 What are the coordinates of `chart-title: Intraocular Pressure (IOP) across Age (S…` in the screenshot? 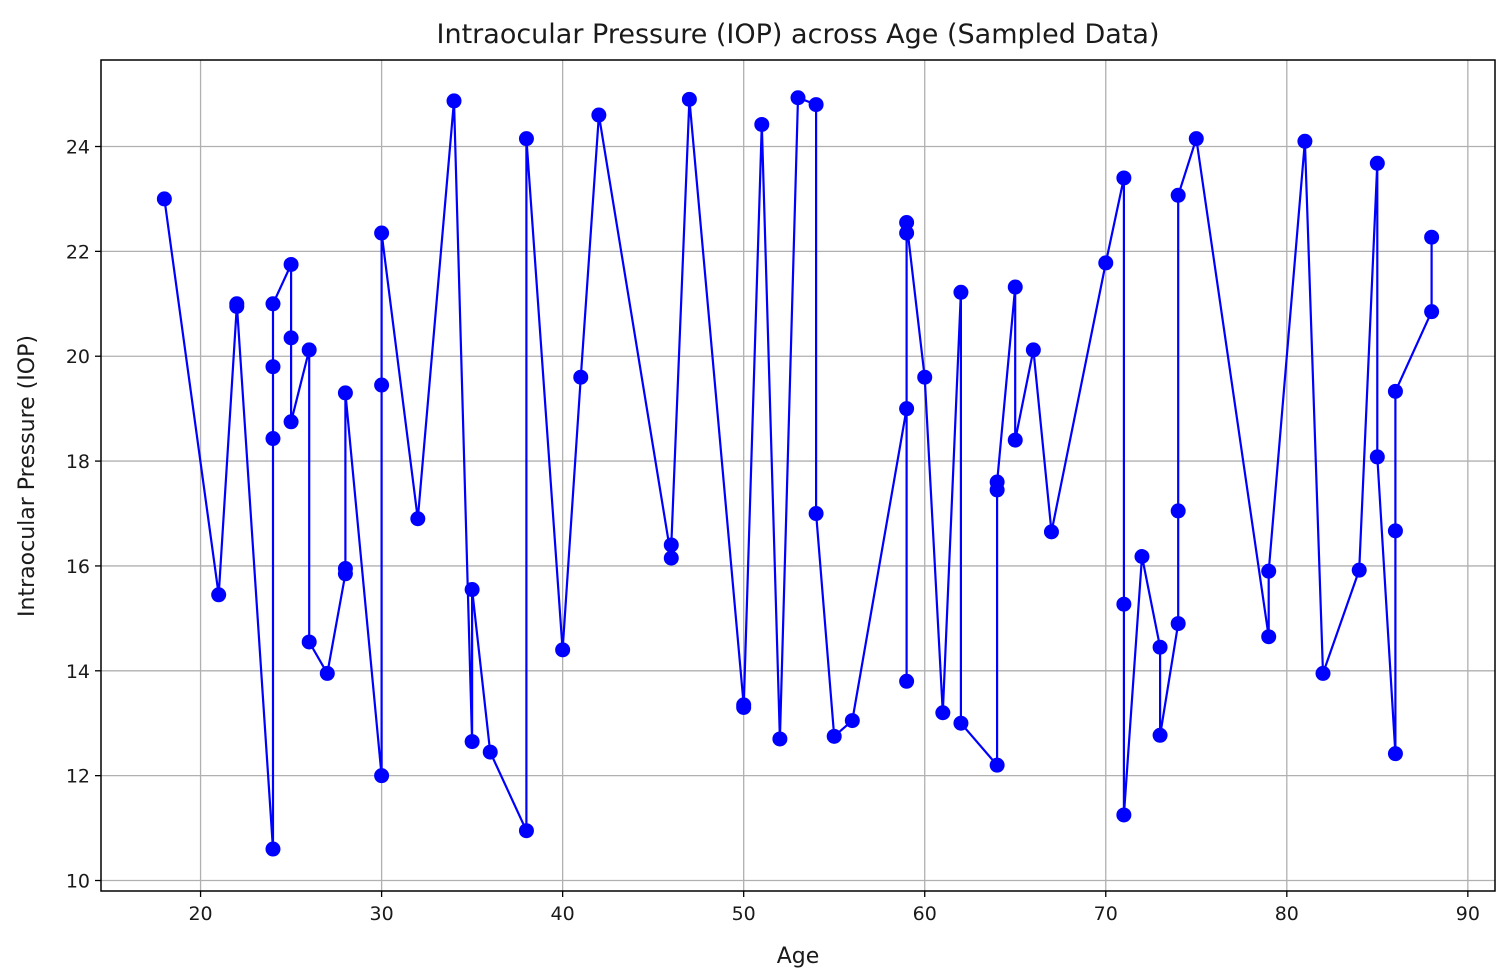 It's located at (798, 34).